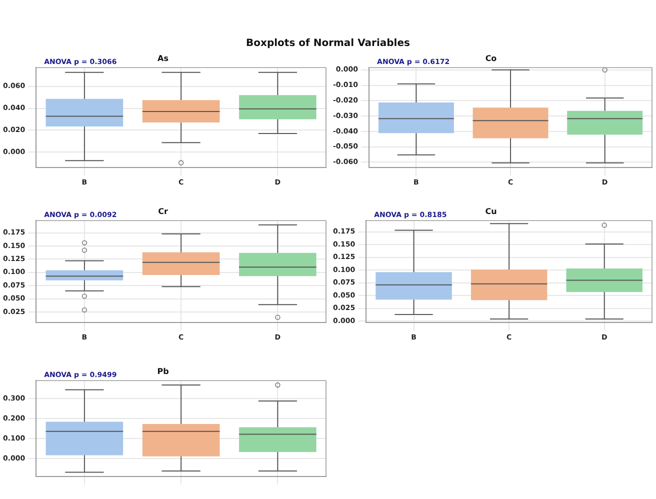 This screenshot has height=499, width=656. Describe the element at coordinates (491, 58) in the screenshot. I see `chart-title: Co` at that location.